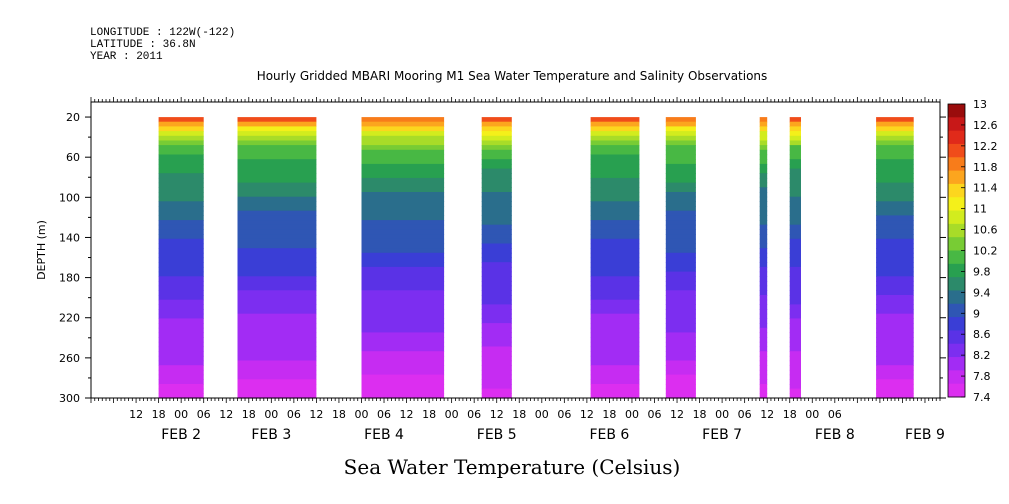  Describe the element at coordinates (181, 435) in the screenshot. I see `x-day-label: FEB 2` at that location.